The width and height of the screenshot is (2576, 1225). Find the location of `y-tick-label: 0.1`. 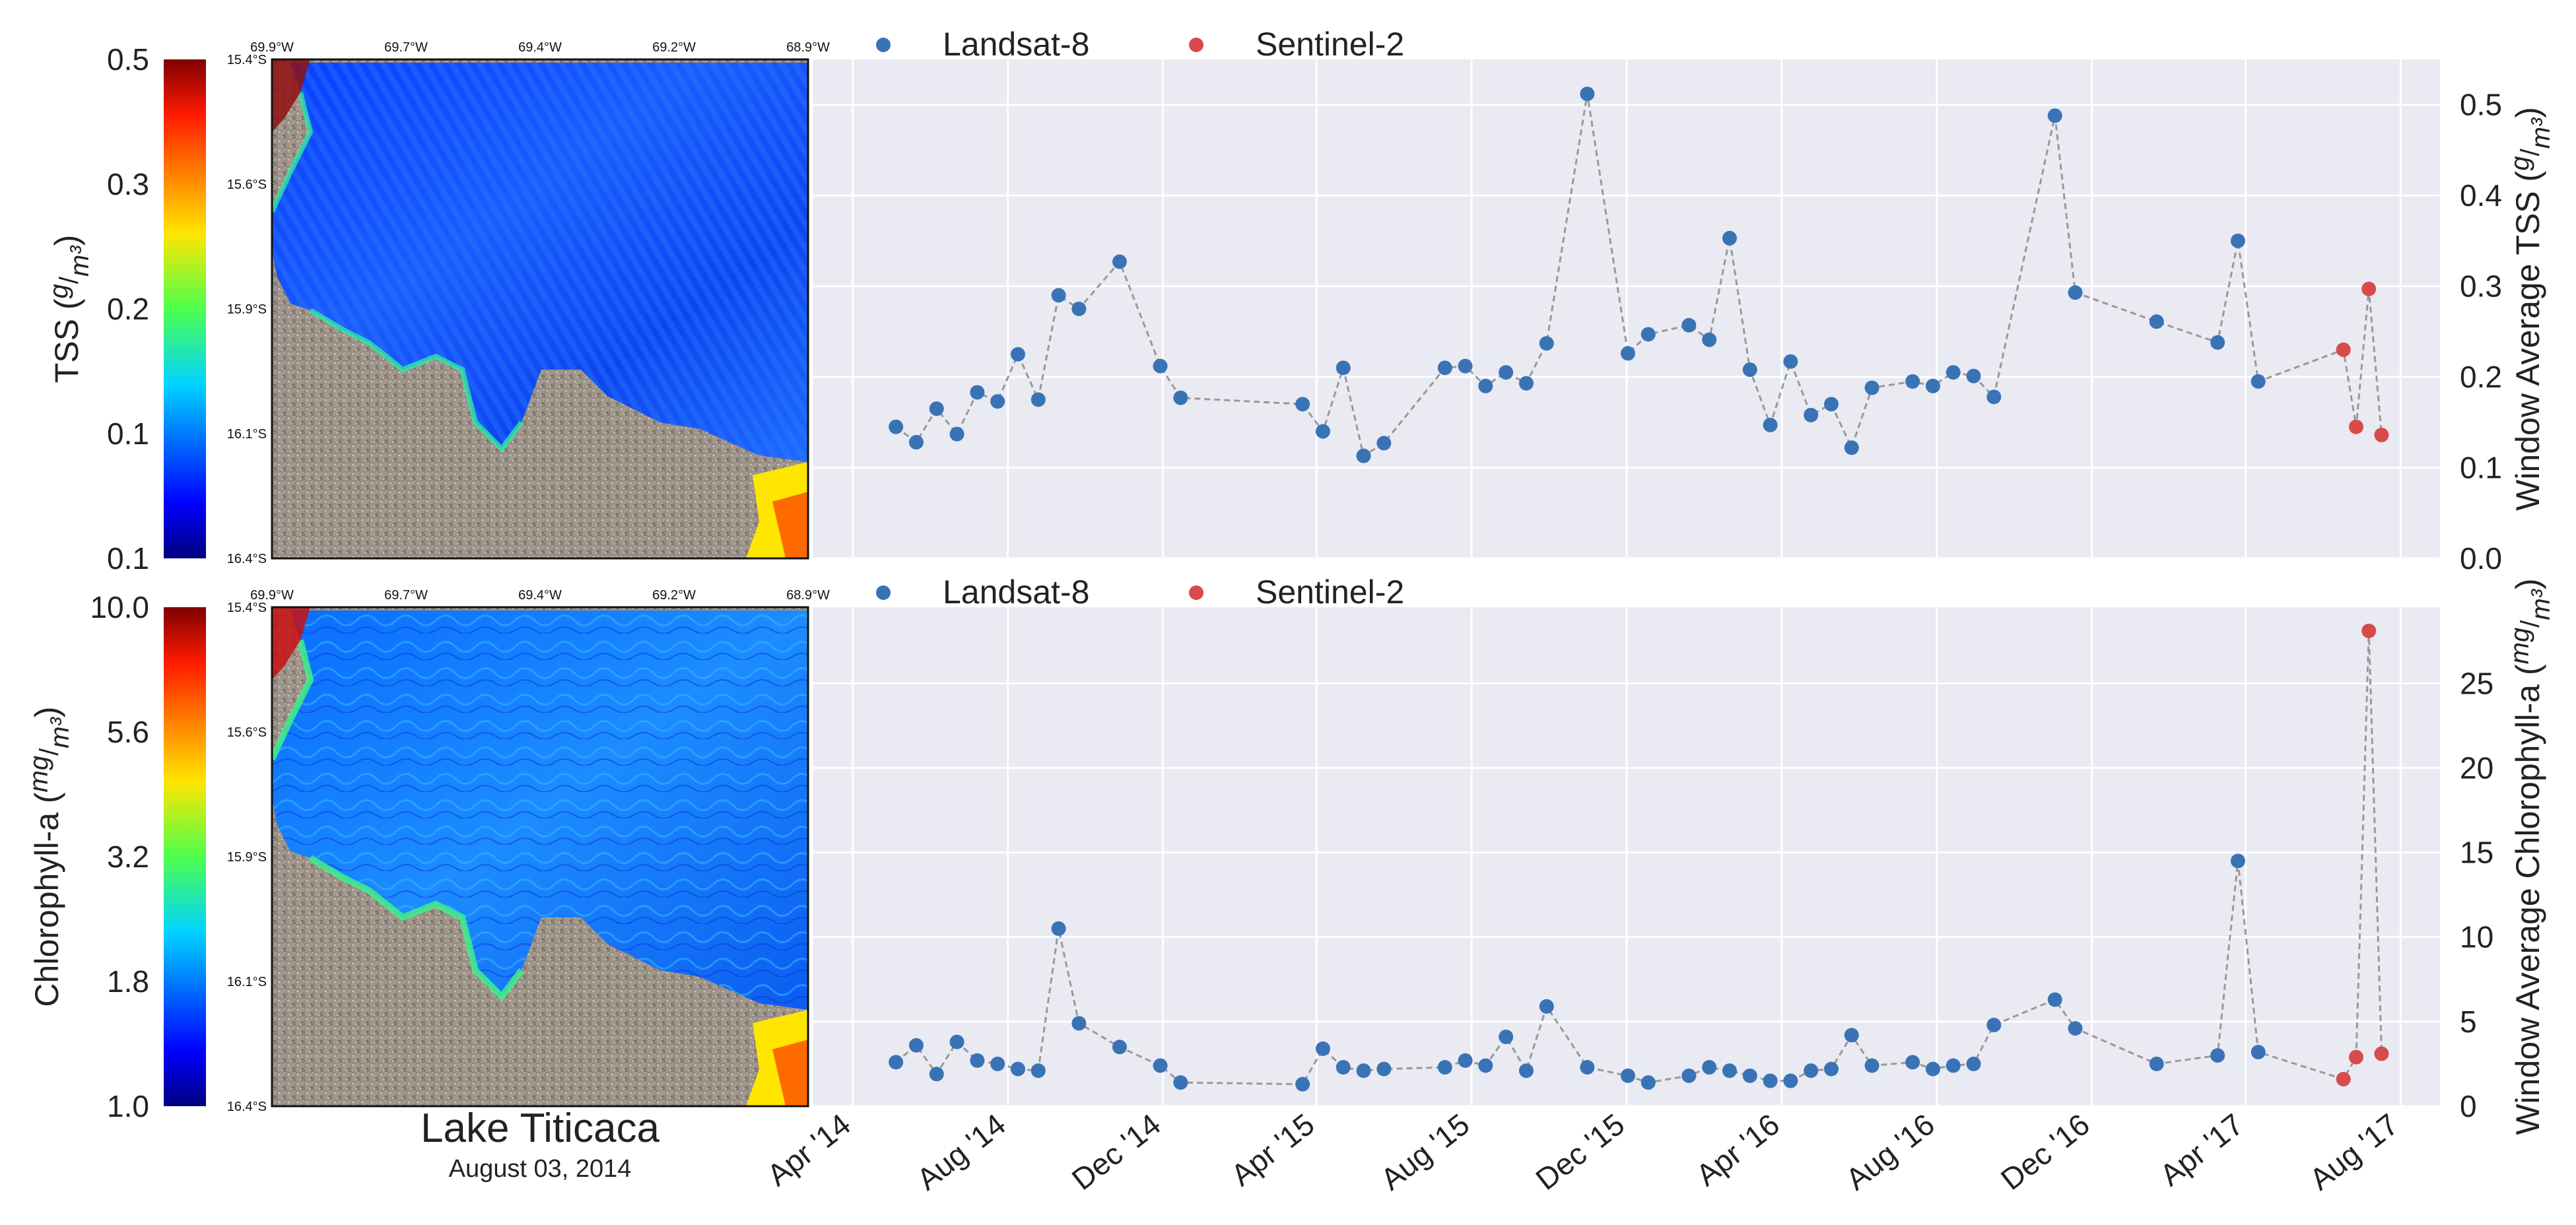

y-tick-label: 0.1 is located at coordinates (2481, 468).